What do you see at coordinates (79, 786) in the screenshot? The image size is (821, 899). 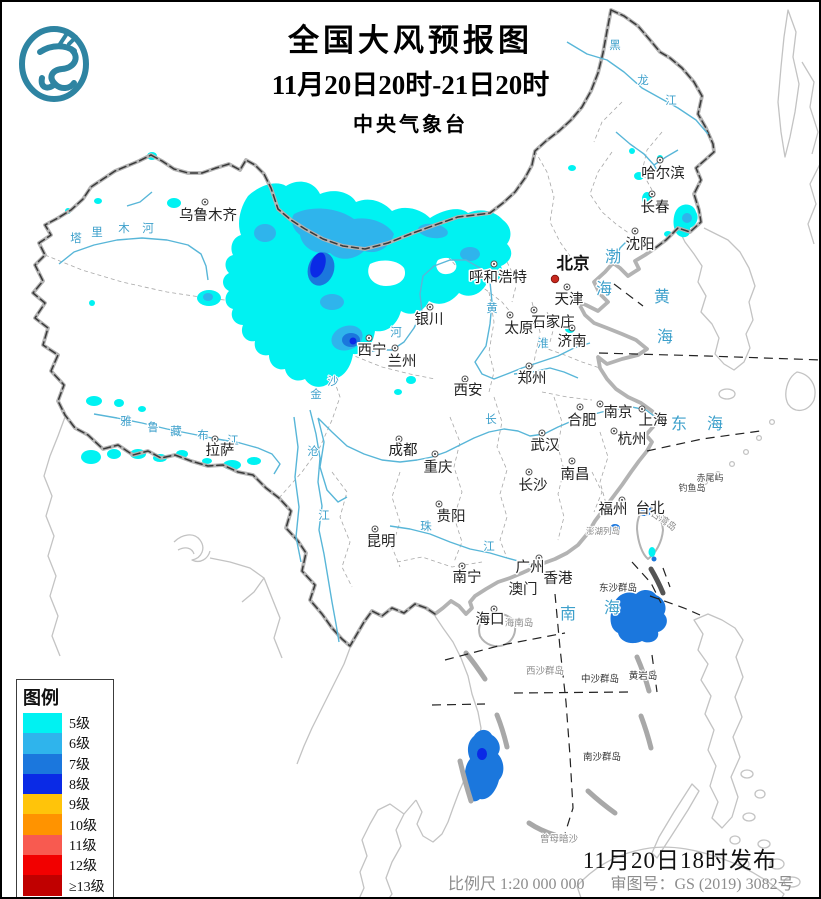 I see `legend-label: 8级` at bounding box center [79, 786].